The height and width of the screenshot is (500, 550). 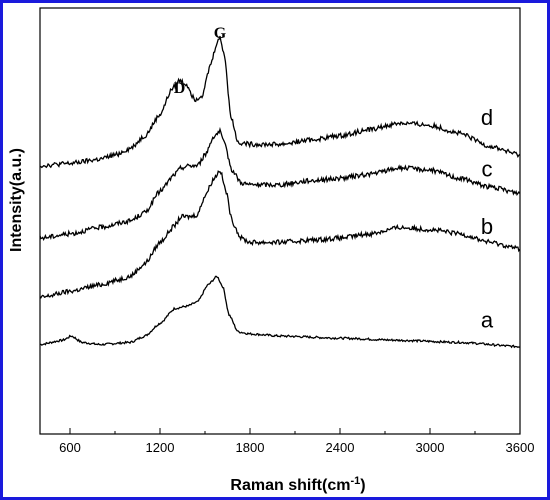 What do you see at coordinates (430, 447) in the screenshot?
I see `x-tick-label: 3000` at bounding box center [430, 447].